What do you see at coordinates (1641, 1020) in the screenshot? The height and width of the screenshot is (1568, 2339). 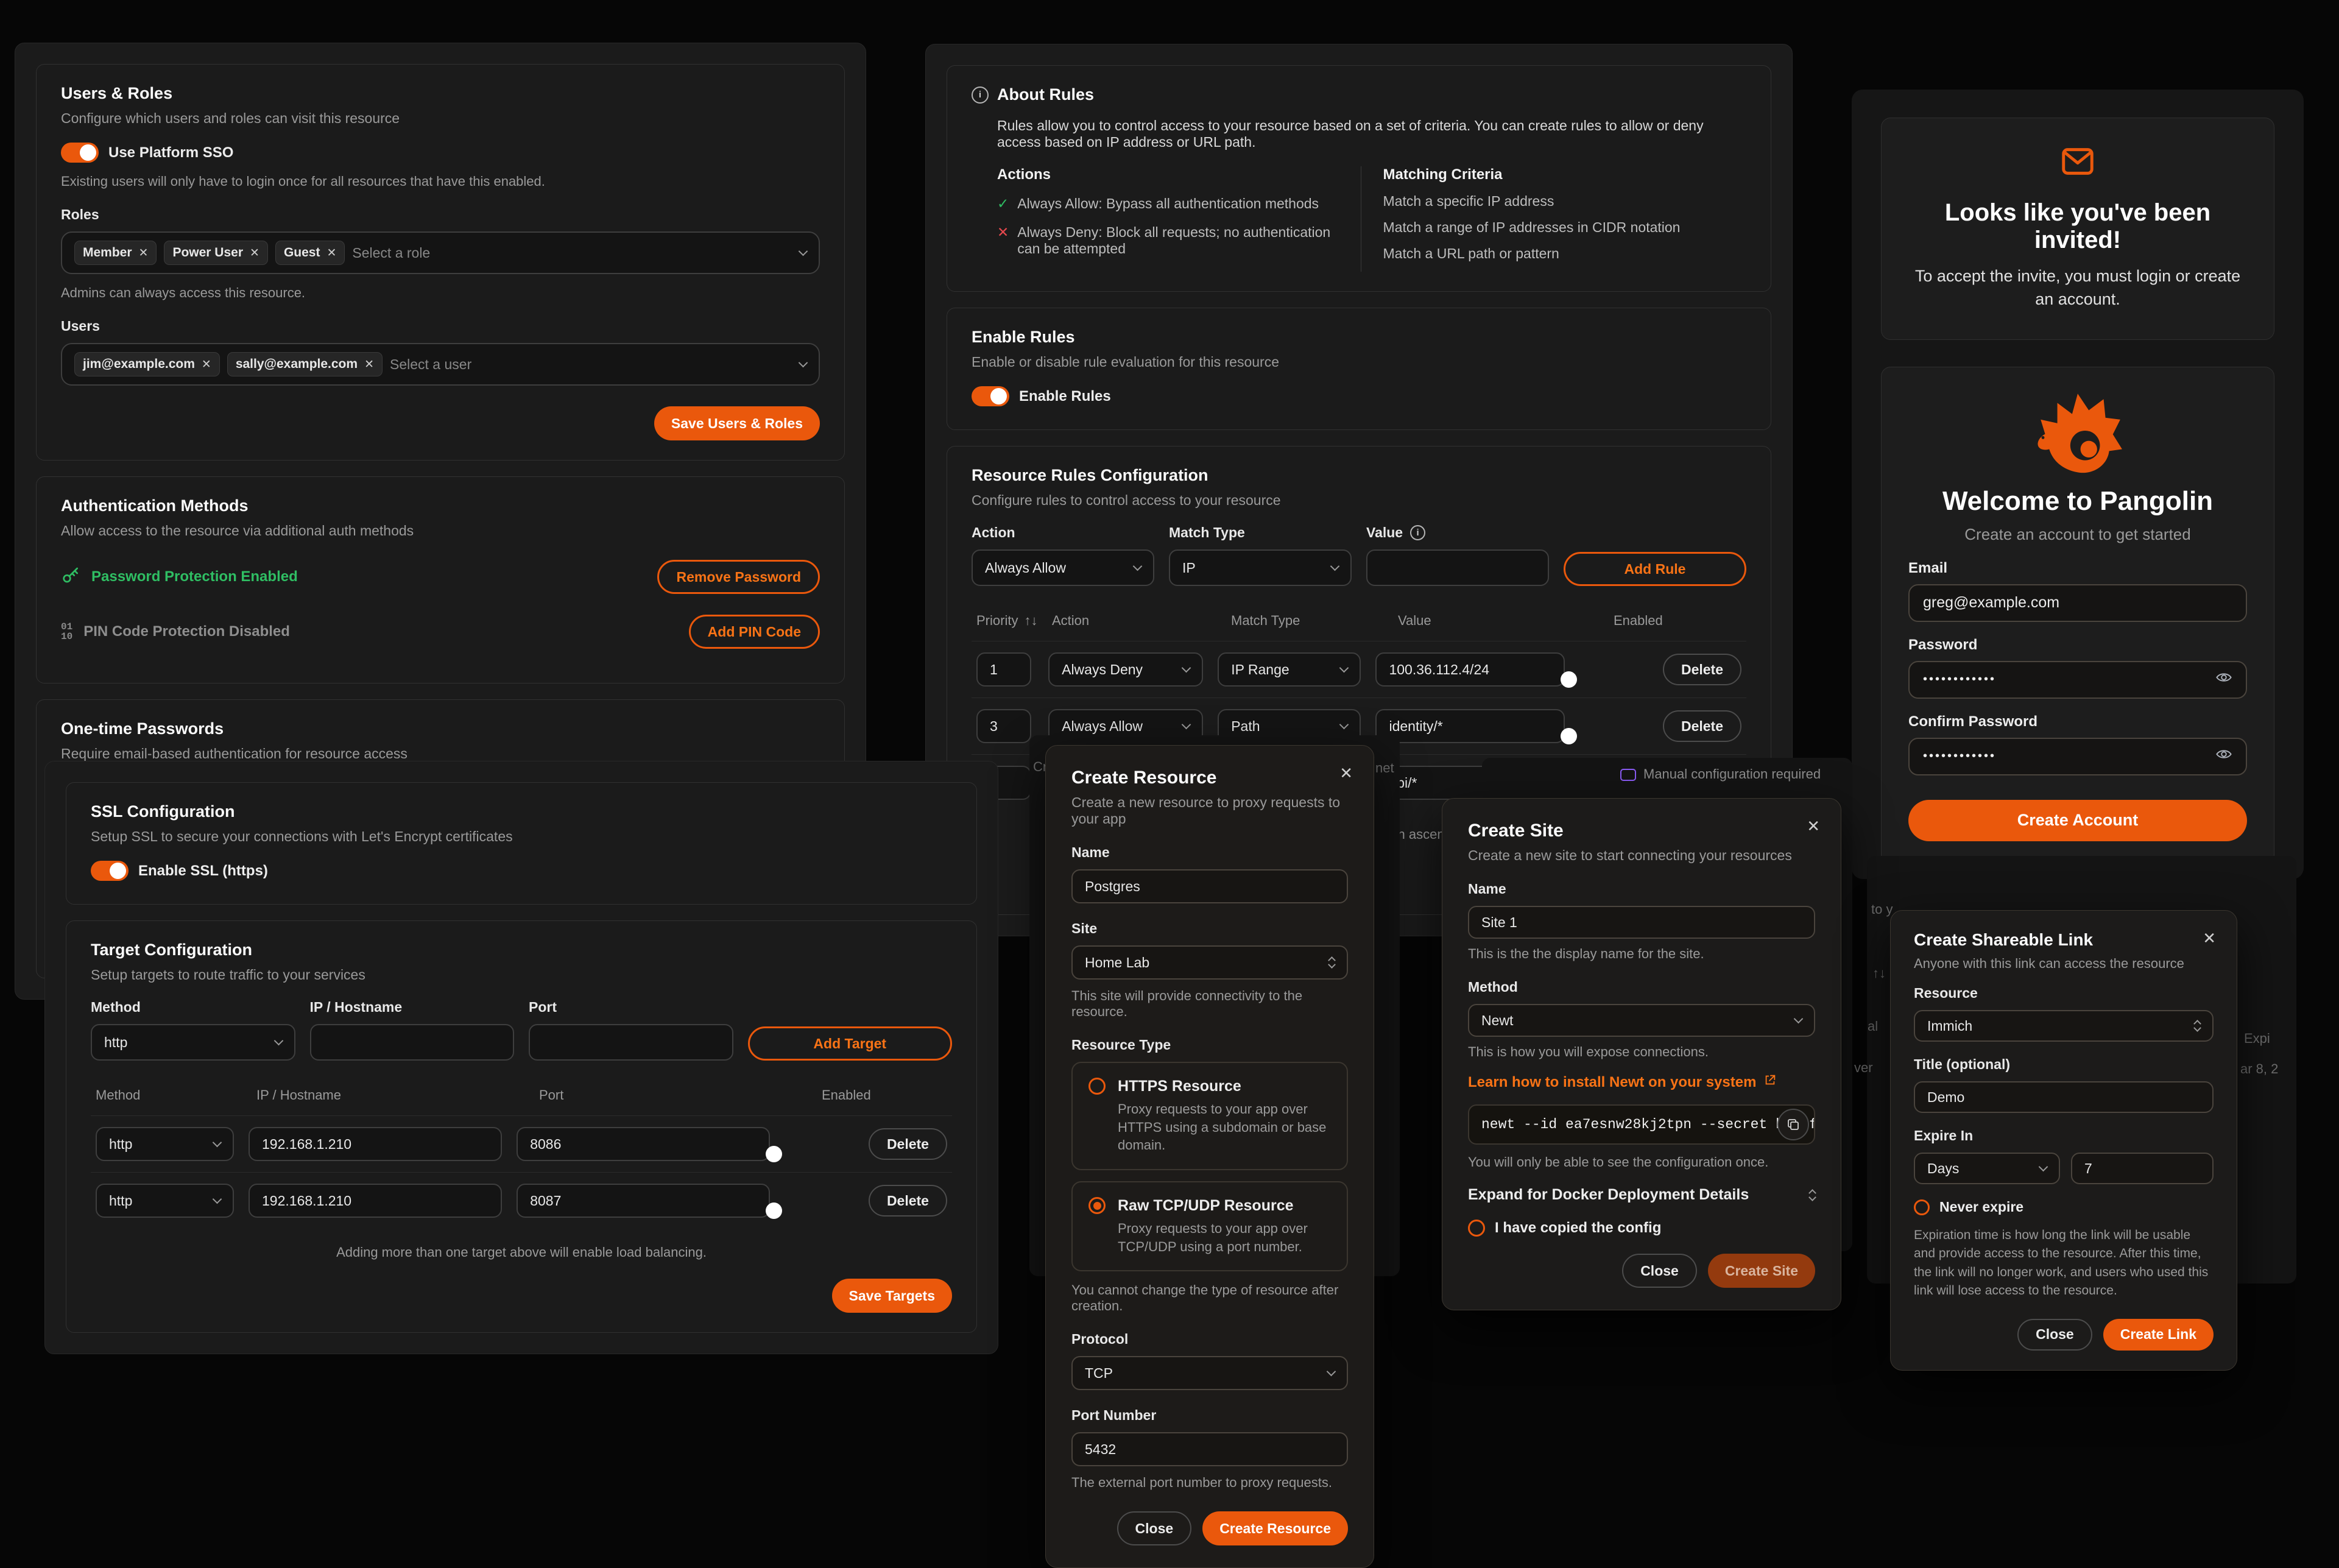 I see `site-method-select: Newt` at bounding box center [1641, 1020].